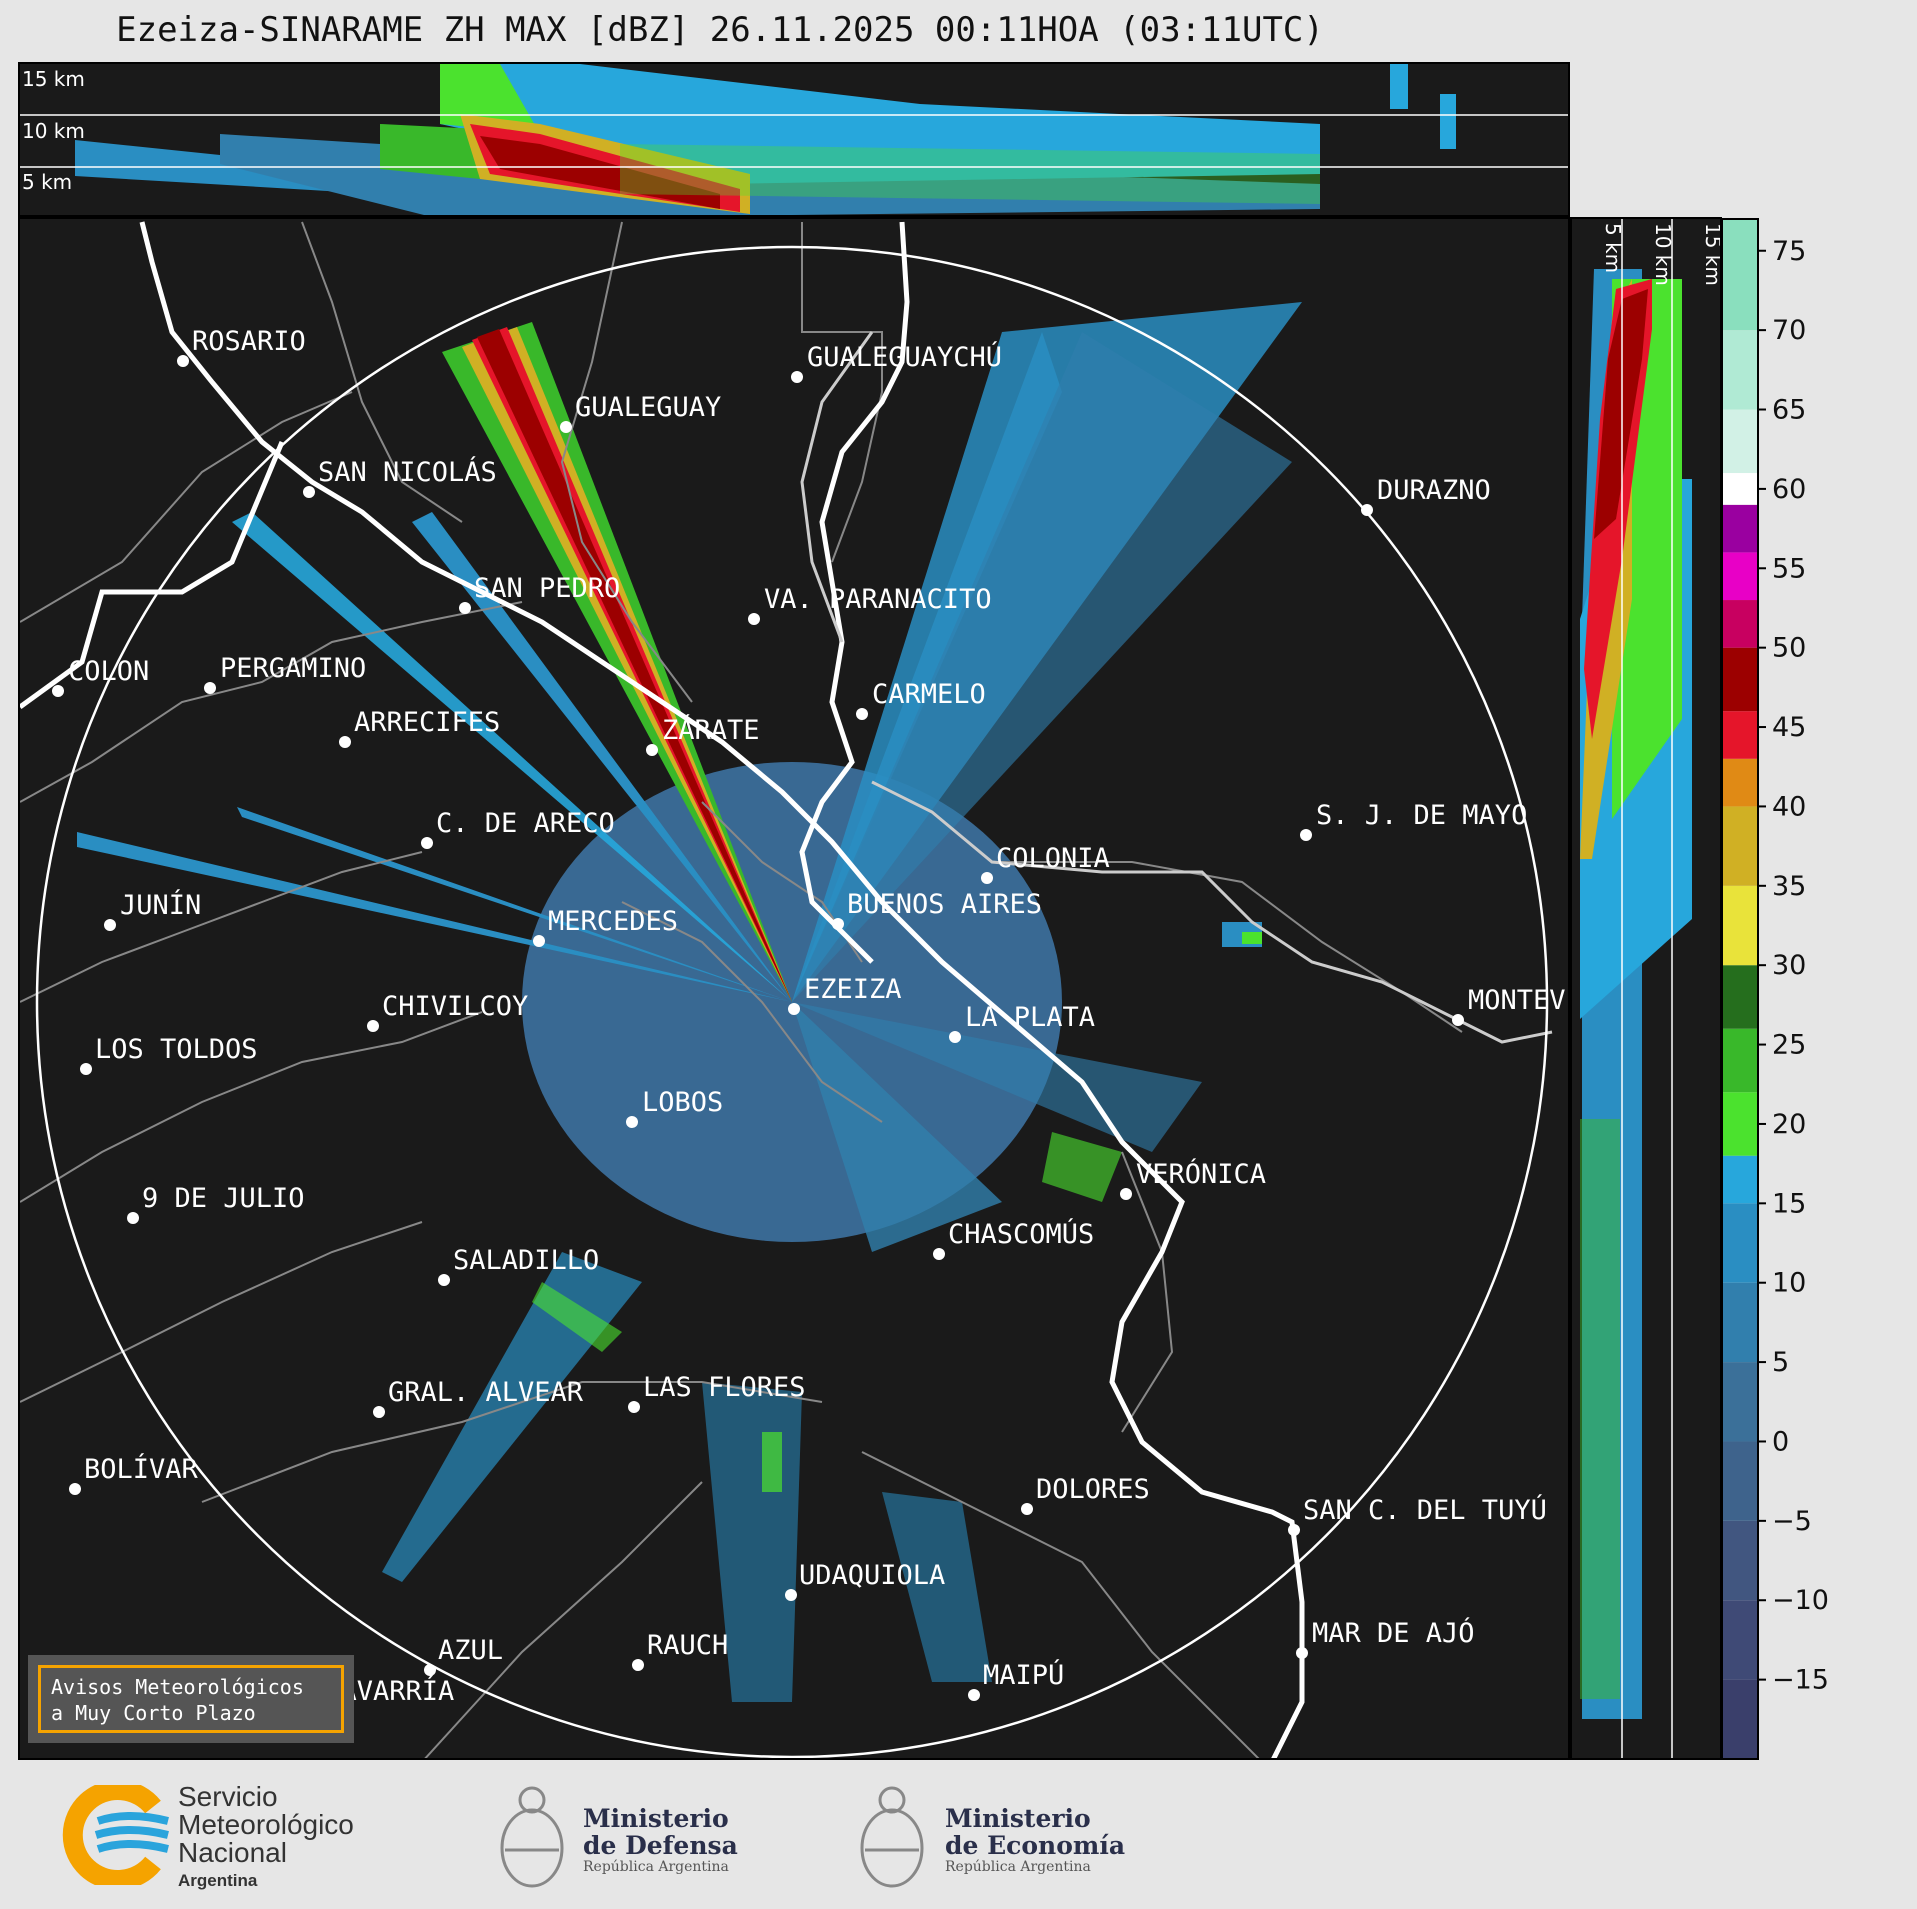 Image resolution: width=1917 pixels, height=1909 pixels. I want to click on colorbar-tick-label: 15, so click(1789, 1203).